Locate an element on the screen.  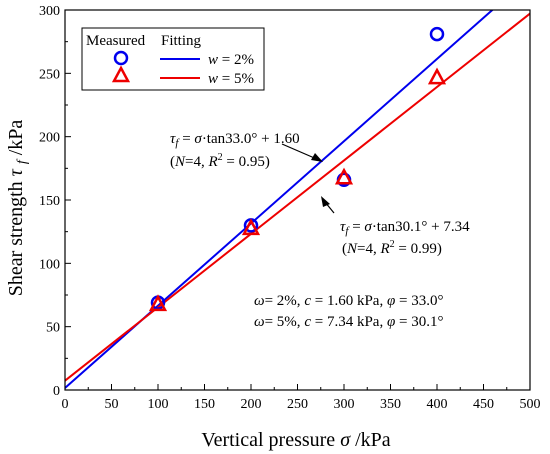
params-w5-phi-val: = 30.1° is located at coordinates (419, 322).